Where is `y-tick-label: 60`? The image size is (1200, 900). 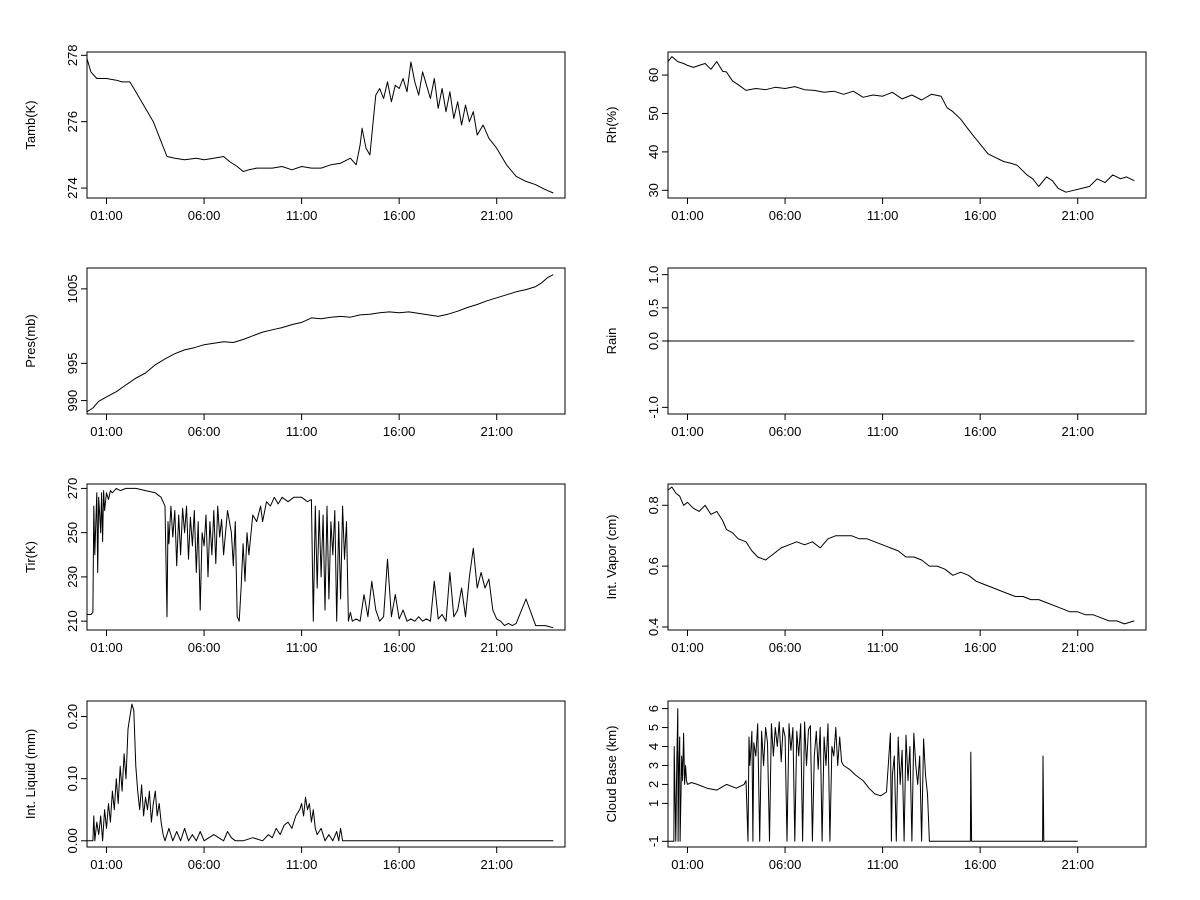 y-tick-label: 60 is located at coordinates (653, 75).